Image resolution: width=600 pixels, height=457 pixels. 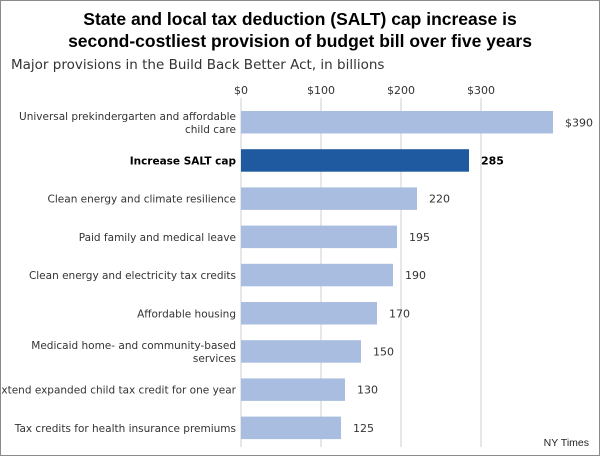 I want to click on category-label: Medicaid home- and community-based, so click(x=133, y=346).